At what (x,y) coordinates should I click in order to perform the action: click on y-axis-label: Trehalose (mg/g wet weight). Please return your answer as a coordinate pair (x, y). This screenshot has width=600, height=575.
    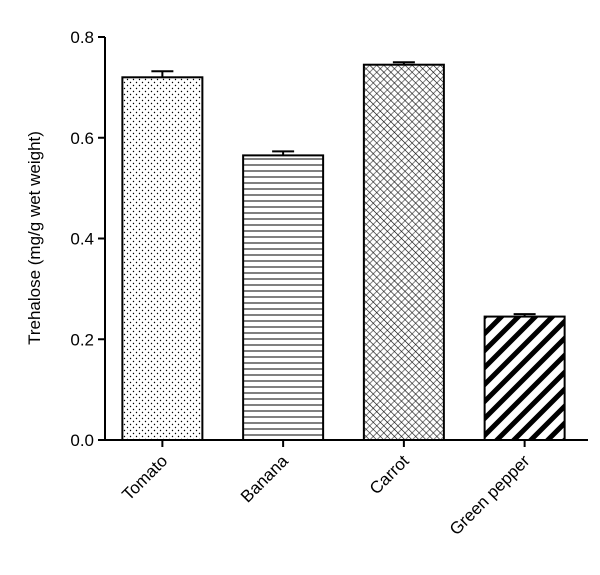
    Looking at the image, I should click on (34, 238).